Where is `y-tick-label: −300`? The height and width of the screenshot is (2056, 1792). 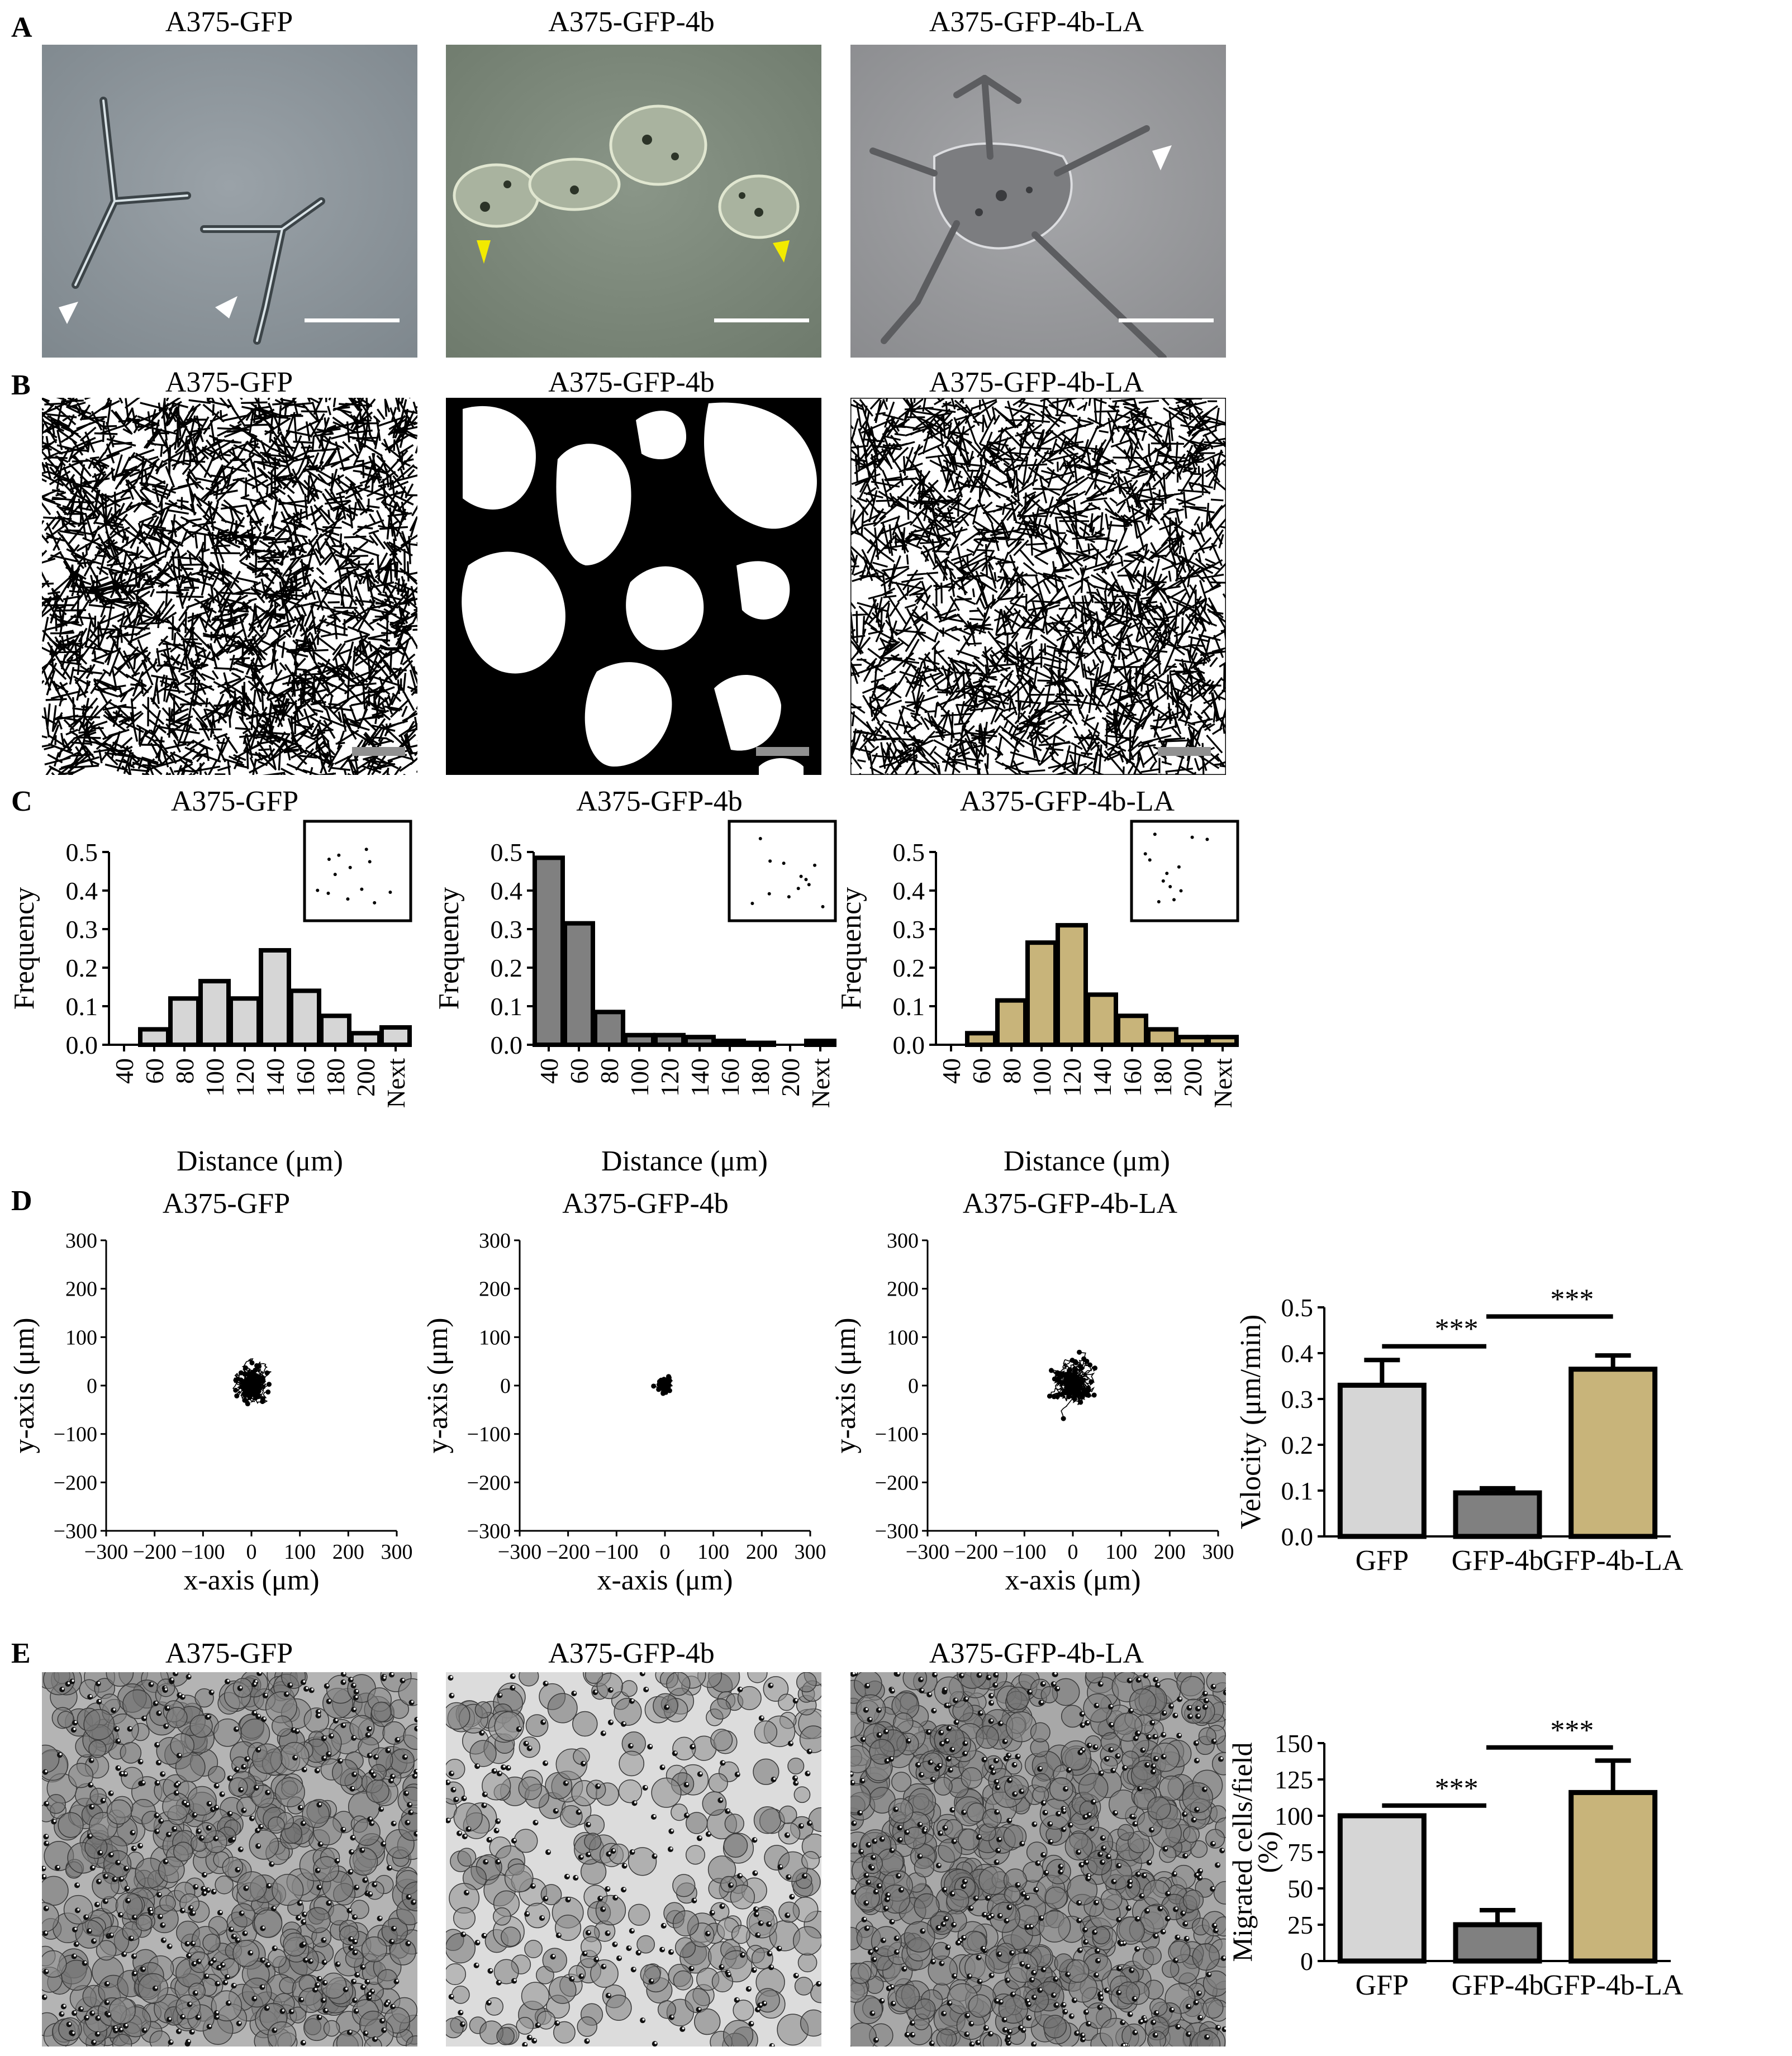
y-tick-label: −300 is located at coordinates (75, 1531).